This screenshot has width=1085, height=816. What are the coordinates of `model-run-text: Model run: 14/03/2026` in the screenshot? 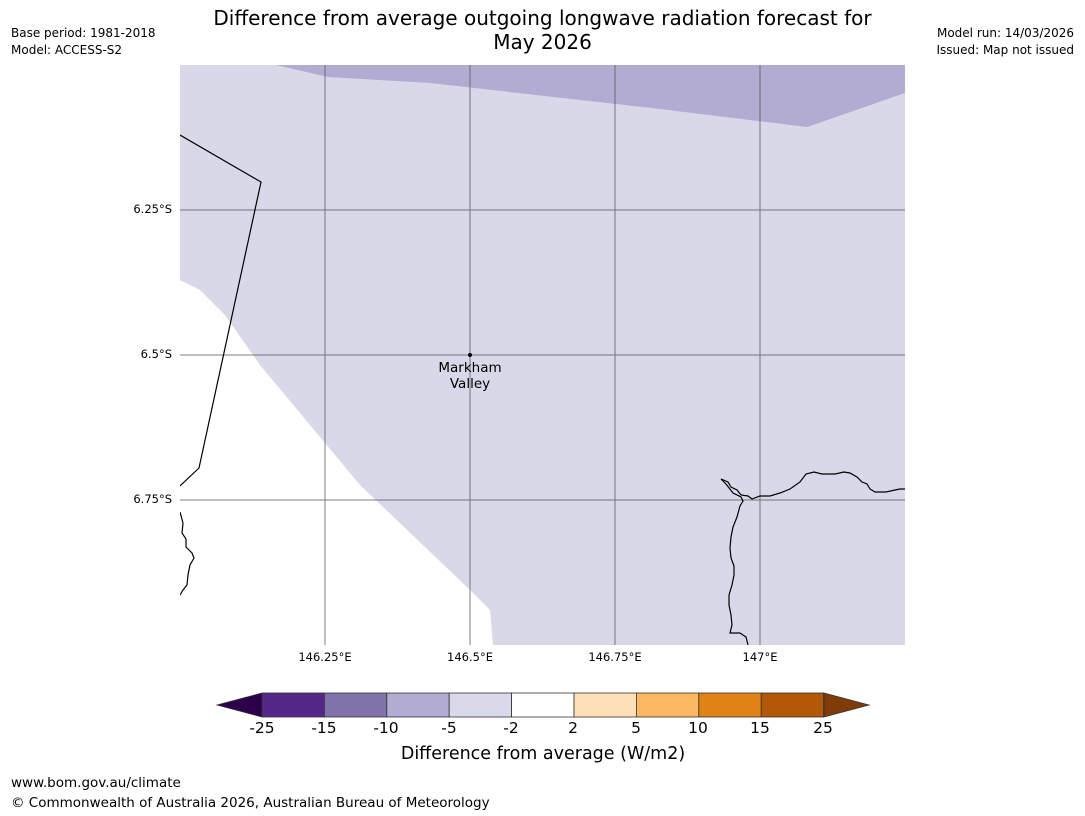 It's located at (1005, 33).